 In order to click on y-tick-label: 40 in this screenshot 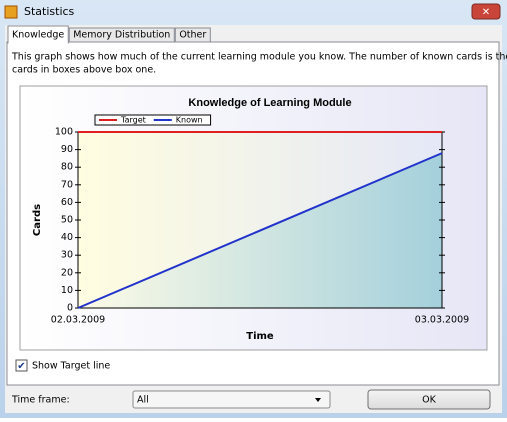, I will do `click(67, 237)`.